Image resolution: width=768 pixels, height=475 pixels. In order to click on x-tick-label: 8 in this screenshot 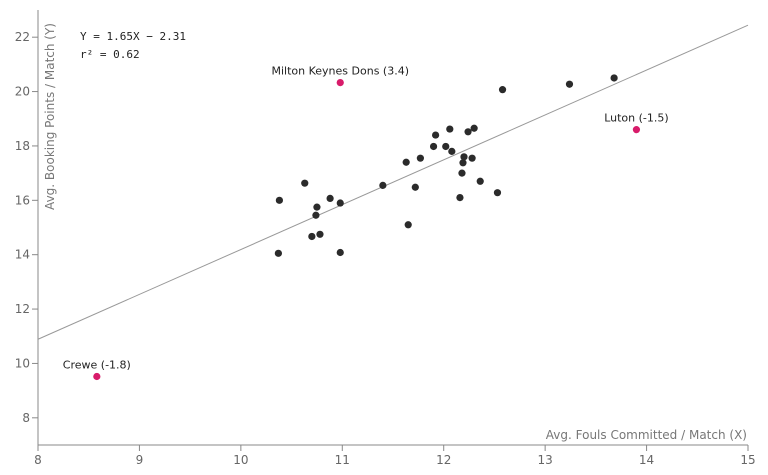, I will do `click(38, 460)`.